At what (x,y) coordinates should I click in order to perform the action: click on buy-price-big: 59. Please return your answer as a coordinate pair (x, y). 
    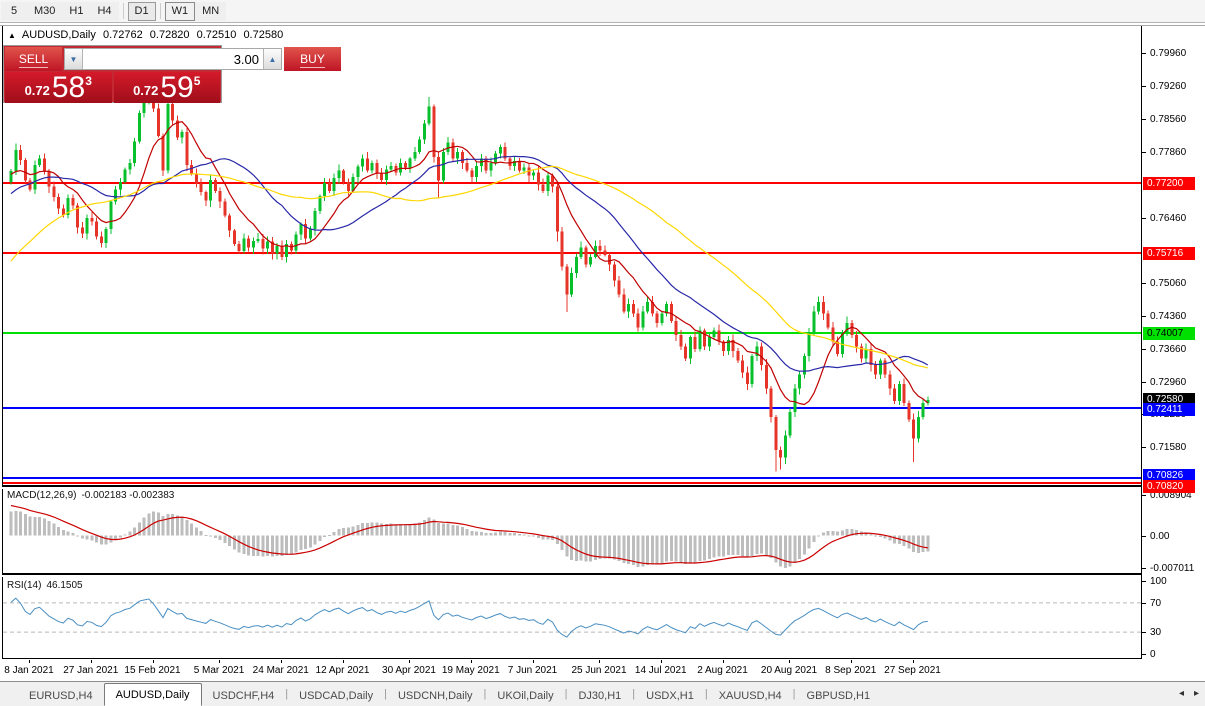
    Looking at the image, I should click on (177, 87).